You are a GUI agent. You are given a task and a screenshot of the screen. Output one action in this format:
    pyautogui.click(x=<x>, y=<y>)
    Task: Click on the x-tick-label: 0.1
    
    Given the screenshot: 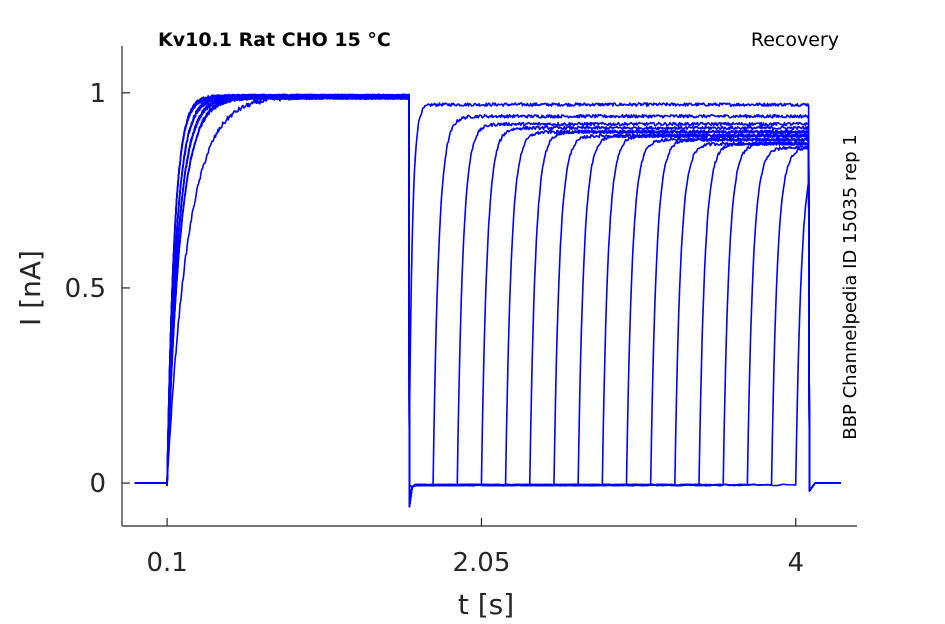 What is the action you would take?
    pyautogui.click(x=166, y=563)
    